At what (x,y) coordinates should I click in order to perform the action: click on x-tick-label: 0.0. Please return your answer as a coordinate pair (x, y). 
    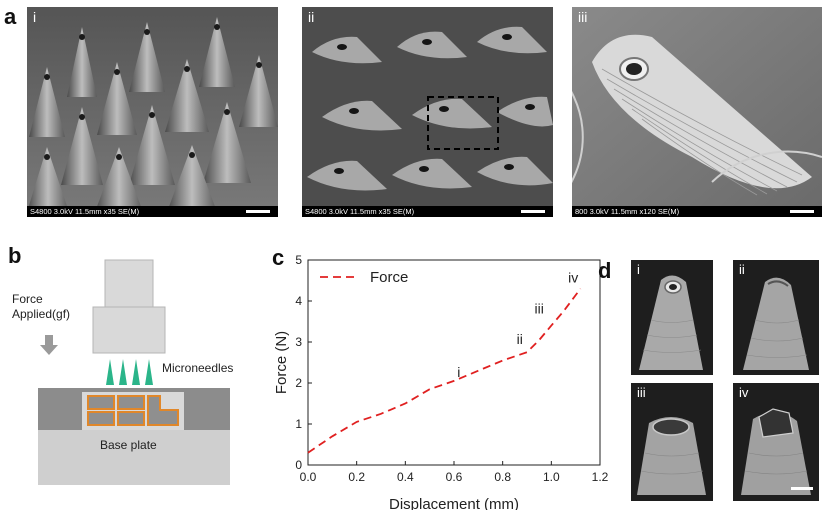
    Looking at the image, I should click on (308, 477).